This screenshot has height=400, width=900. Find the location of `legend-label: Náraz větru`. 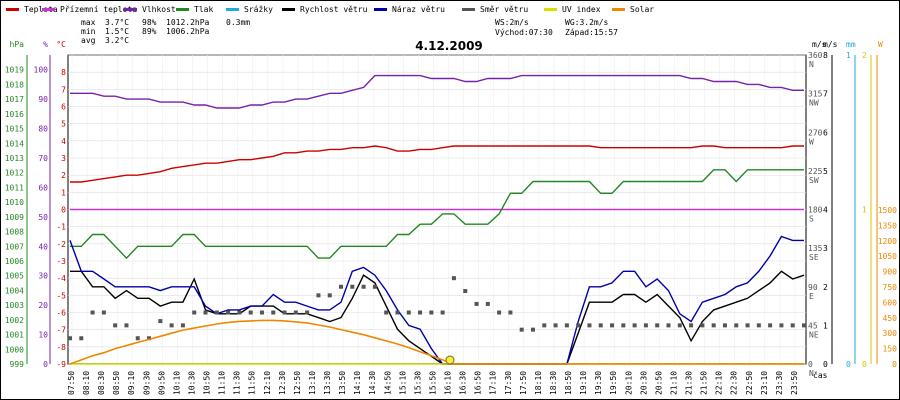

legend-label: Náraz větru is located at coordinates (418, 9).